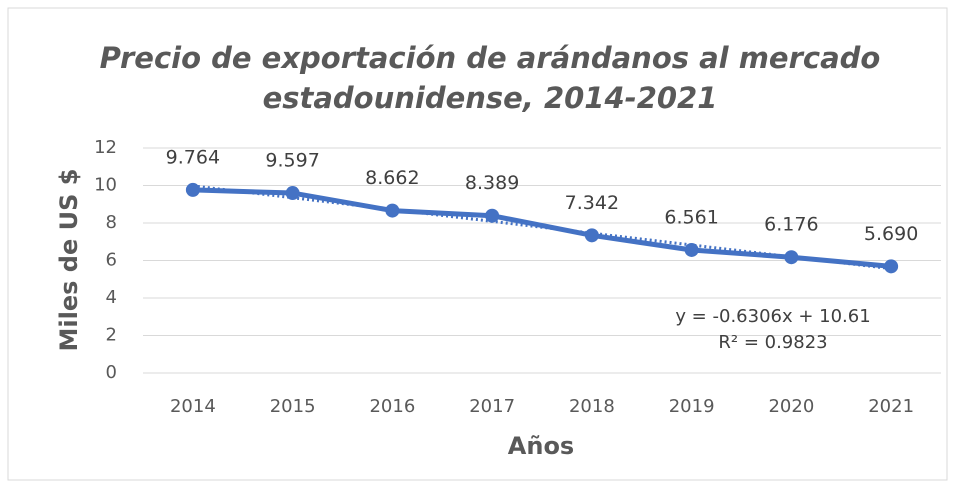  I want to click on y-tick-label: 0, so click(111, 372).